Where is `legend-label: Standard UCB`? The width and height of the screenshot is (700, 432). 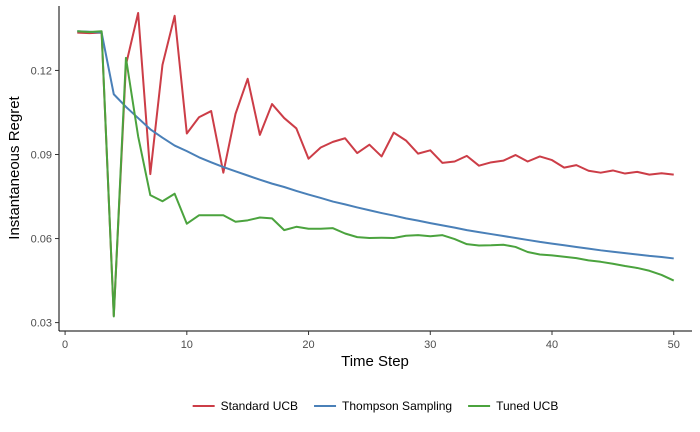
legend-label: Standard UCB is located at coordinates (259, 406).